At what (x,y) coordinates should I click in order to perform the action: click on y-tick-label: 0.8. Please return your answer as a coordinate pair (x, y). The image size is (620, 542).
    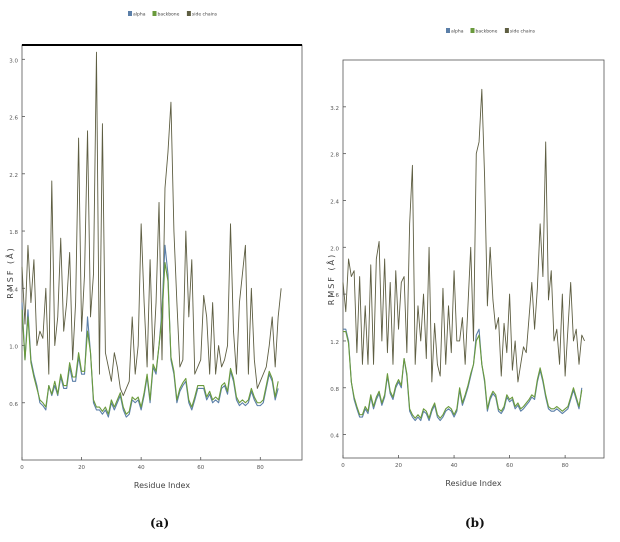
    Looking at the image, I should click on (334, 390).